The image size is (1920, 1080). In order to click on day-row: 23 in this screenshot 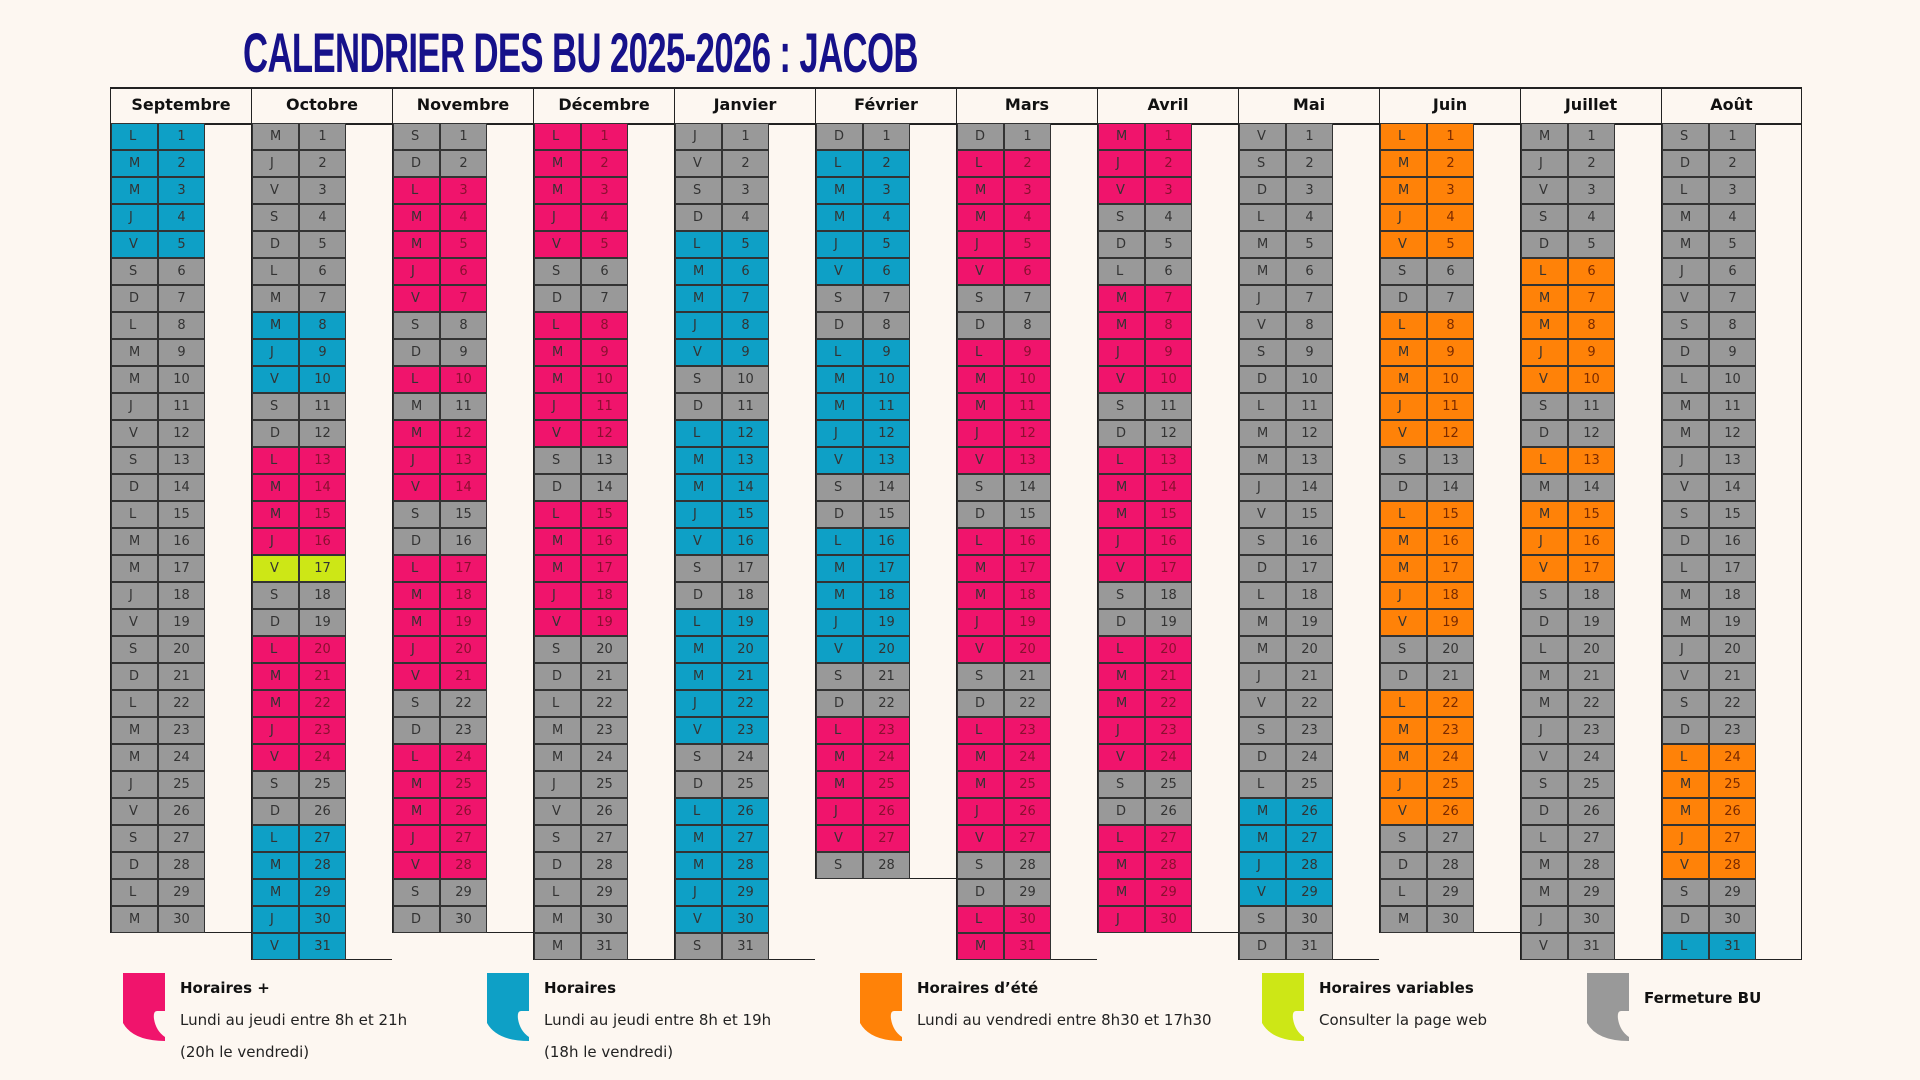, I will do `click(1450, 730)`.